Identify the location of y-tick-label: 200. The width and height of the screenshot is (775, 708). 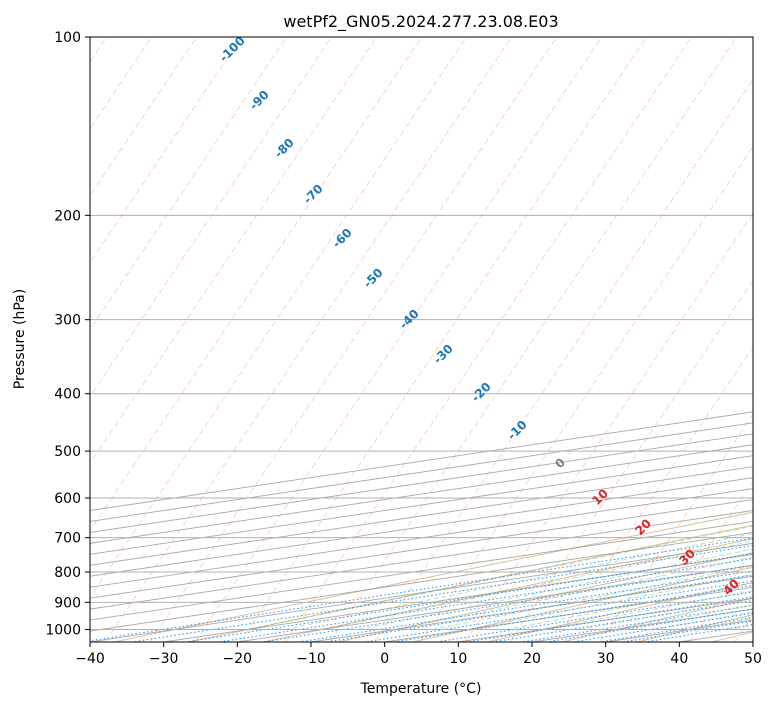
(67, 216).